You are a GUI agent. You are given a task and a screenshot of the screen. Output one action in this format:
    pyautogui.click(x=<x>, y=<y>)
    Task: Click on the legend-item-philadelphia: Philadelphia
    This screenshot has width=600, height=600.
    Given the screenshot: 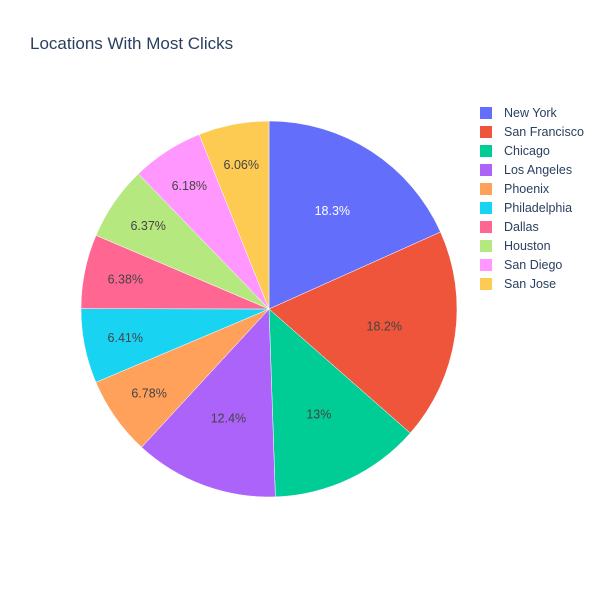 What is the action you would take?
    pyautogui.click(x=535, y=207)
    